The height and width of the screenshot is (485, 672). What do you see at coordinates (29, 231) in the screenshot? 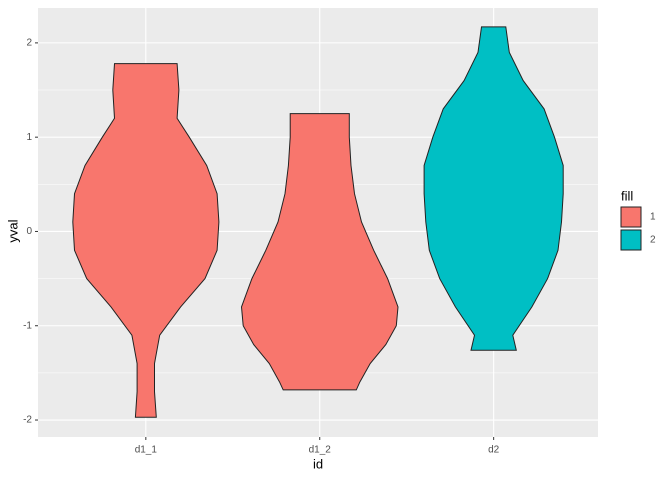
I see `y-tick-label: 0` at bounding box center [29, 231].